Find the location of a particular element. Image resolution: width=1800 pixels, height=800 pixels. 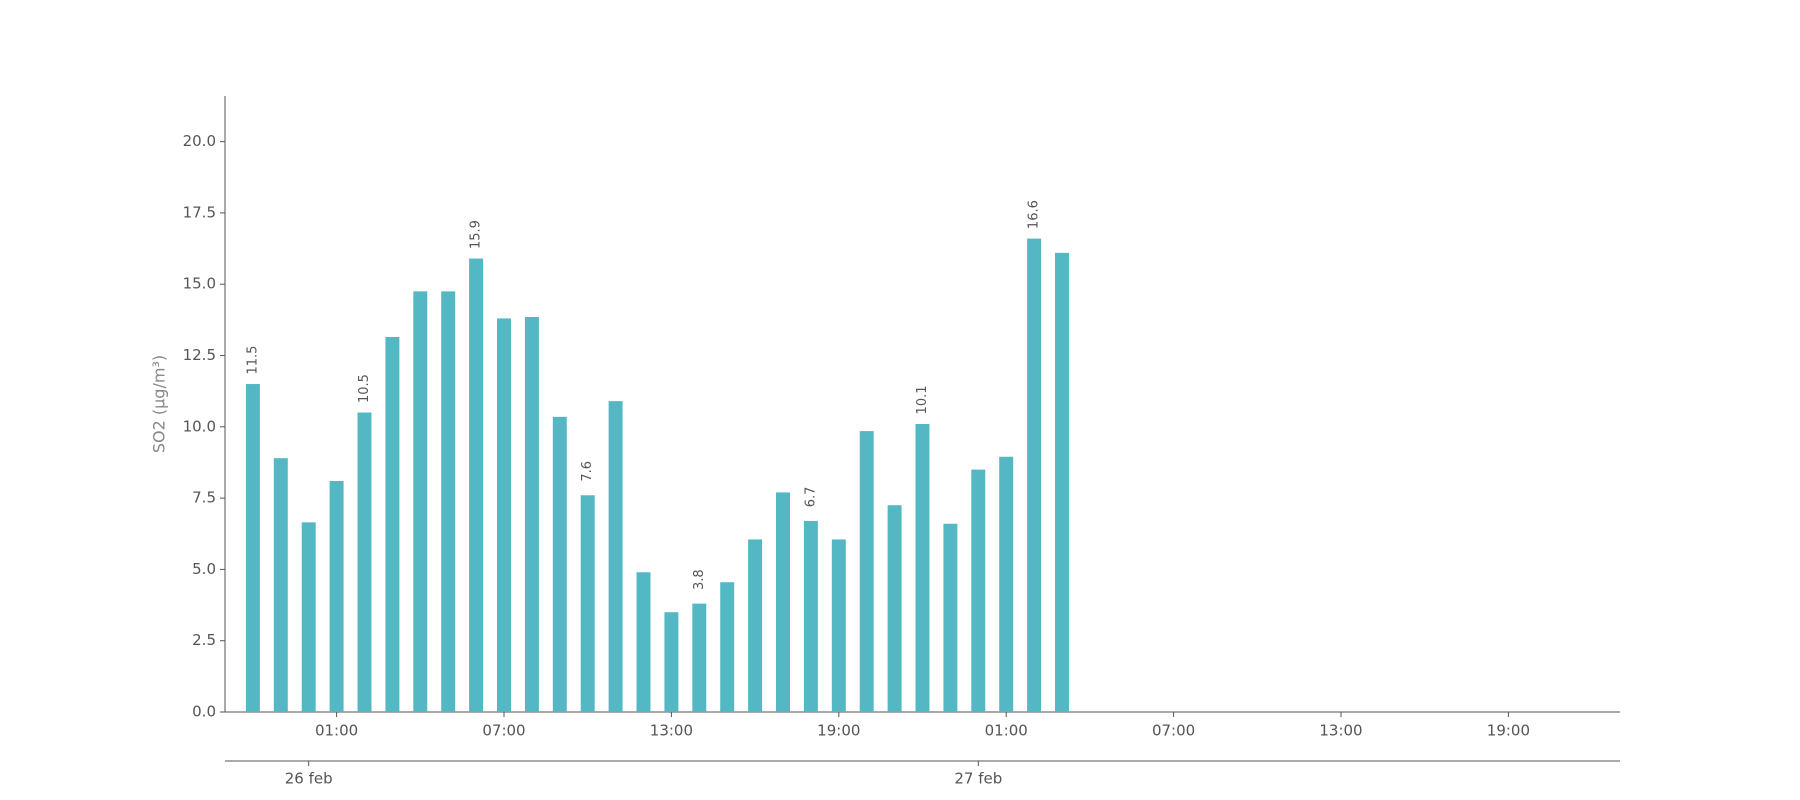

value-label: 6.7 is located at coordinates (810, 497).